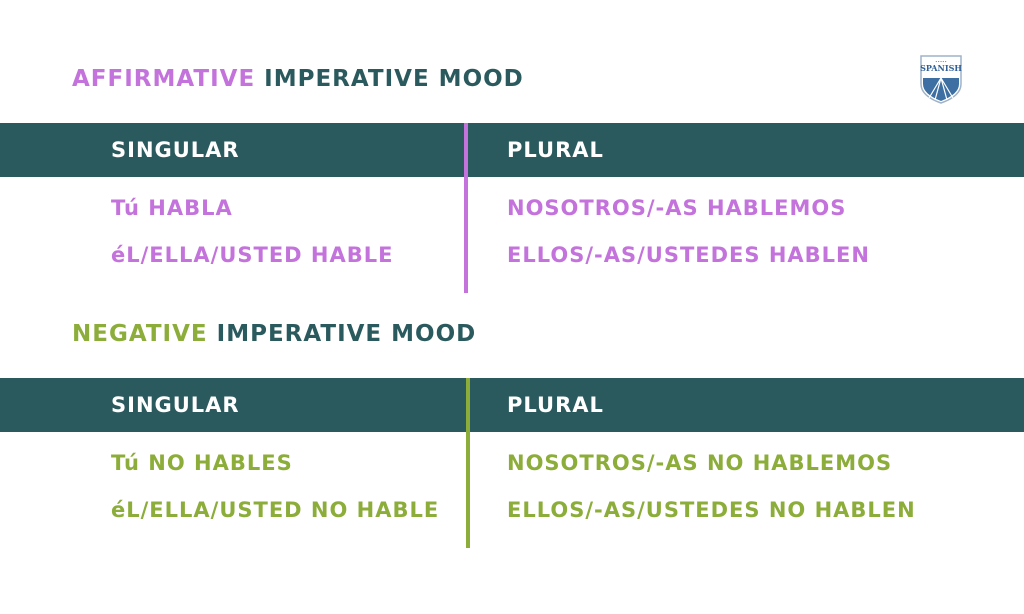  Describe the element at coordinates (711, 510) in the screenshot. I see `negative-plural-2: ELLOS/-AS/USTEDES NO HABLEN` at that location.